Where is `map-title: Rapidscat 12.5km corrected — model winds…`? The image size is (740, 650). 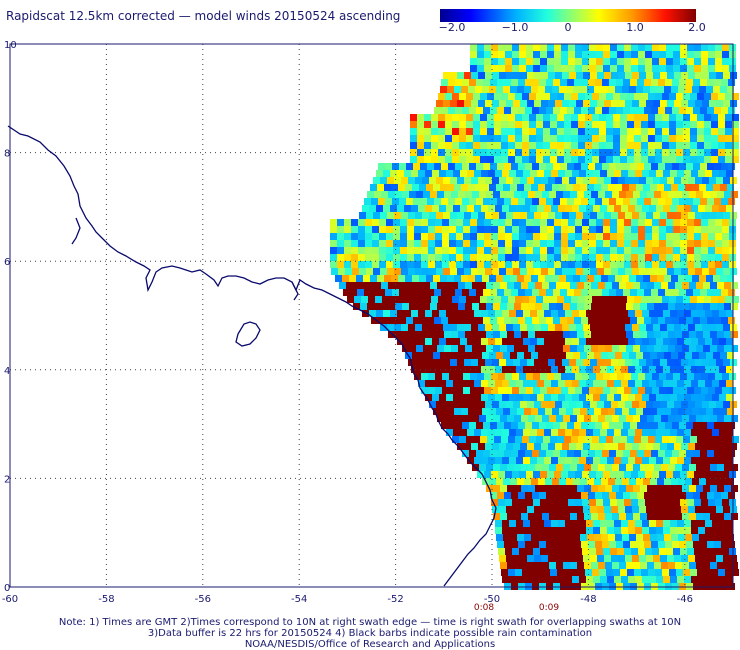
map-title: Rapidscat 12.5km corrected — model winds… is located at coordinates (203, 16).